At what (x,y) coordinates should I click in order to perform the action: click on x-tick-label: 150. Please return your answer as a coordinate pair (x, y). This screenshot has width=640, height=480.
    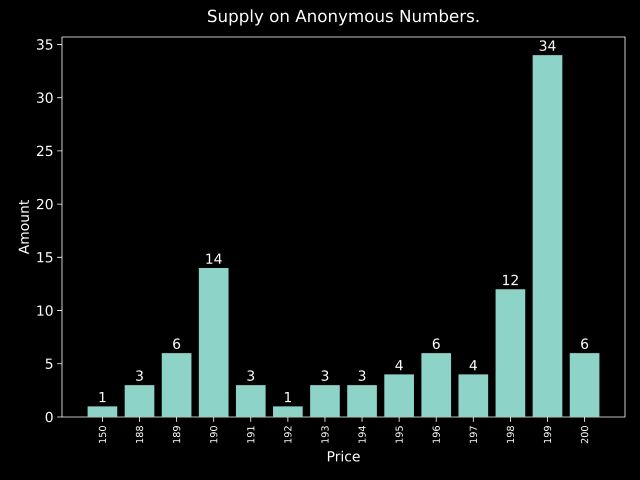
    Looking at the image, I should click on (102, 434).